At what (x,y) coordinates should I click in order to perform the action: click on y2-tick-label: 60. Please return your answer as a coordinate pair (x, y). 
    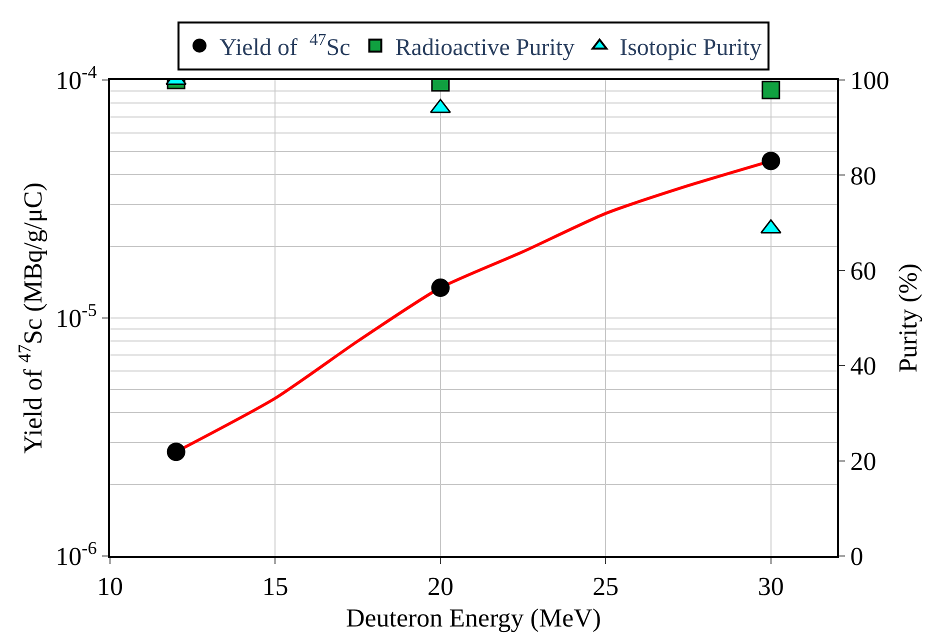
    Looking at the image, I should click on (863, 271).